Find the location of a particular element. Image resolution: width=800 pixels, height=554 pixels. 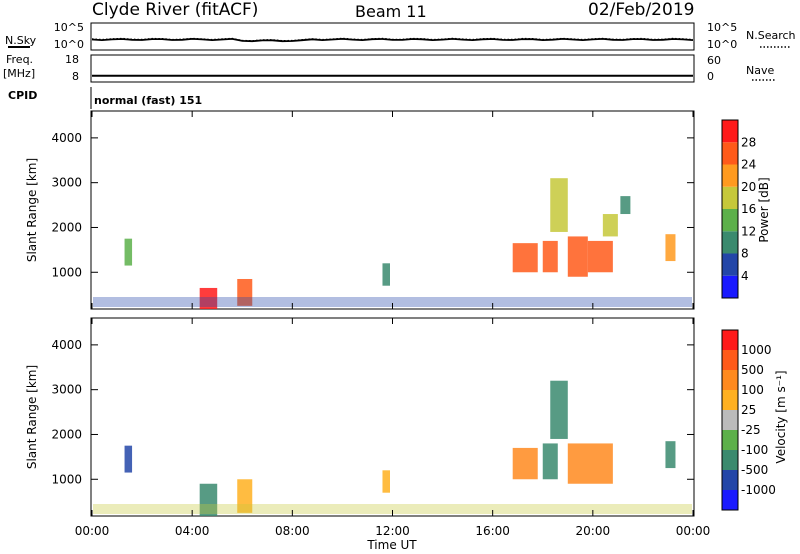

cpid-value: normal (fast) 151 is located at coordinates (148, 100).